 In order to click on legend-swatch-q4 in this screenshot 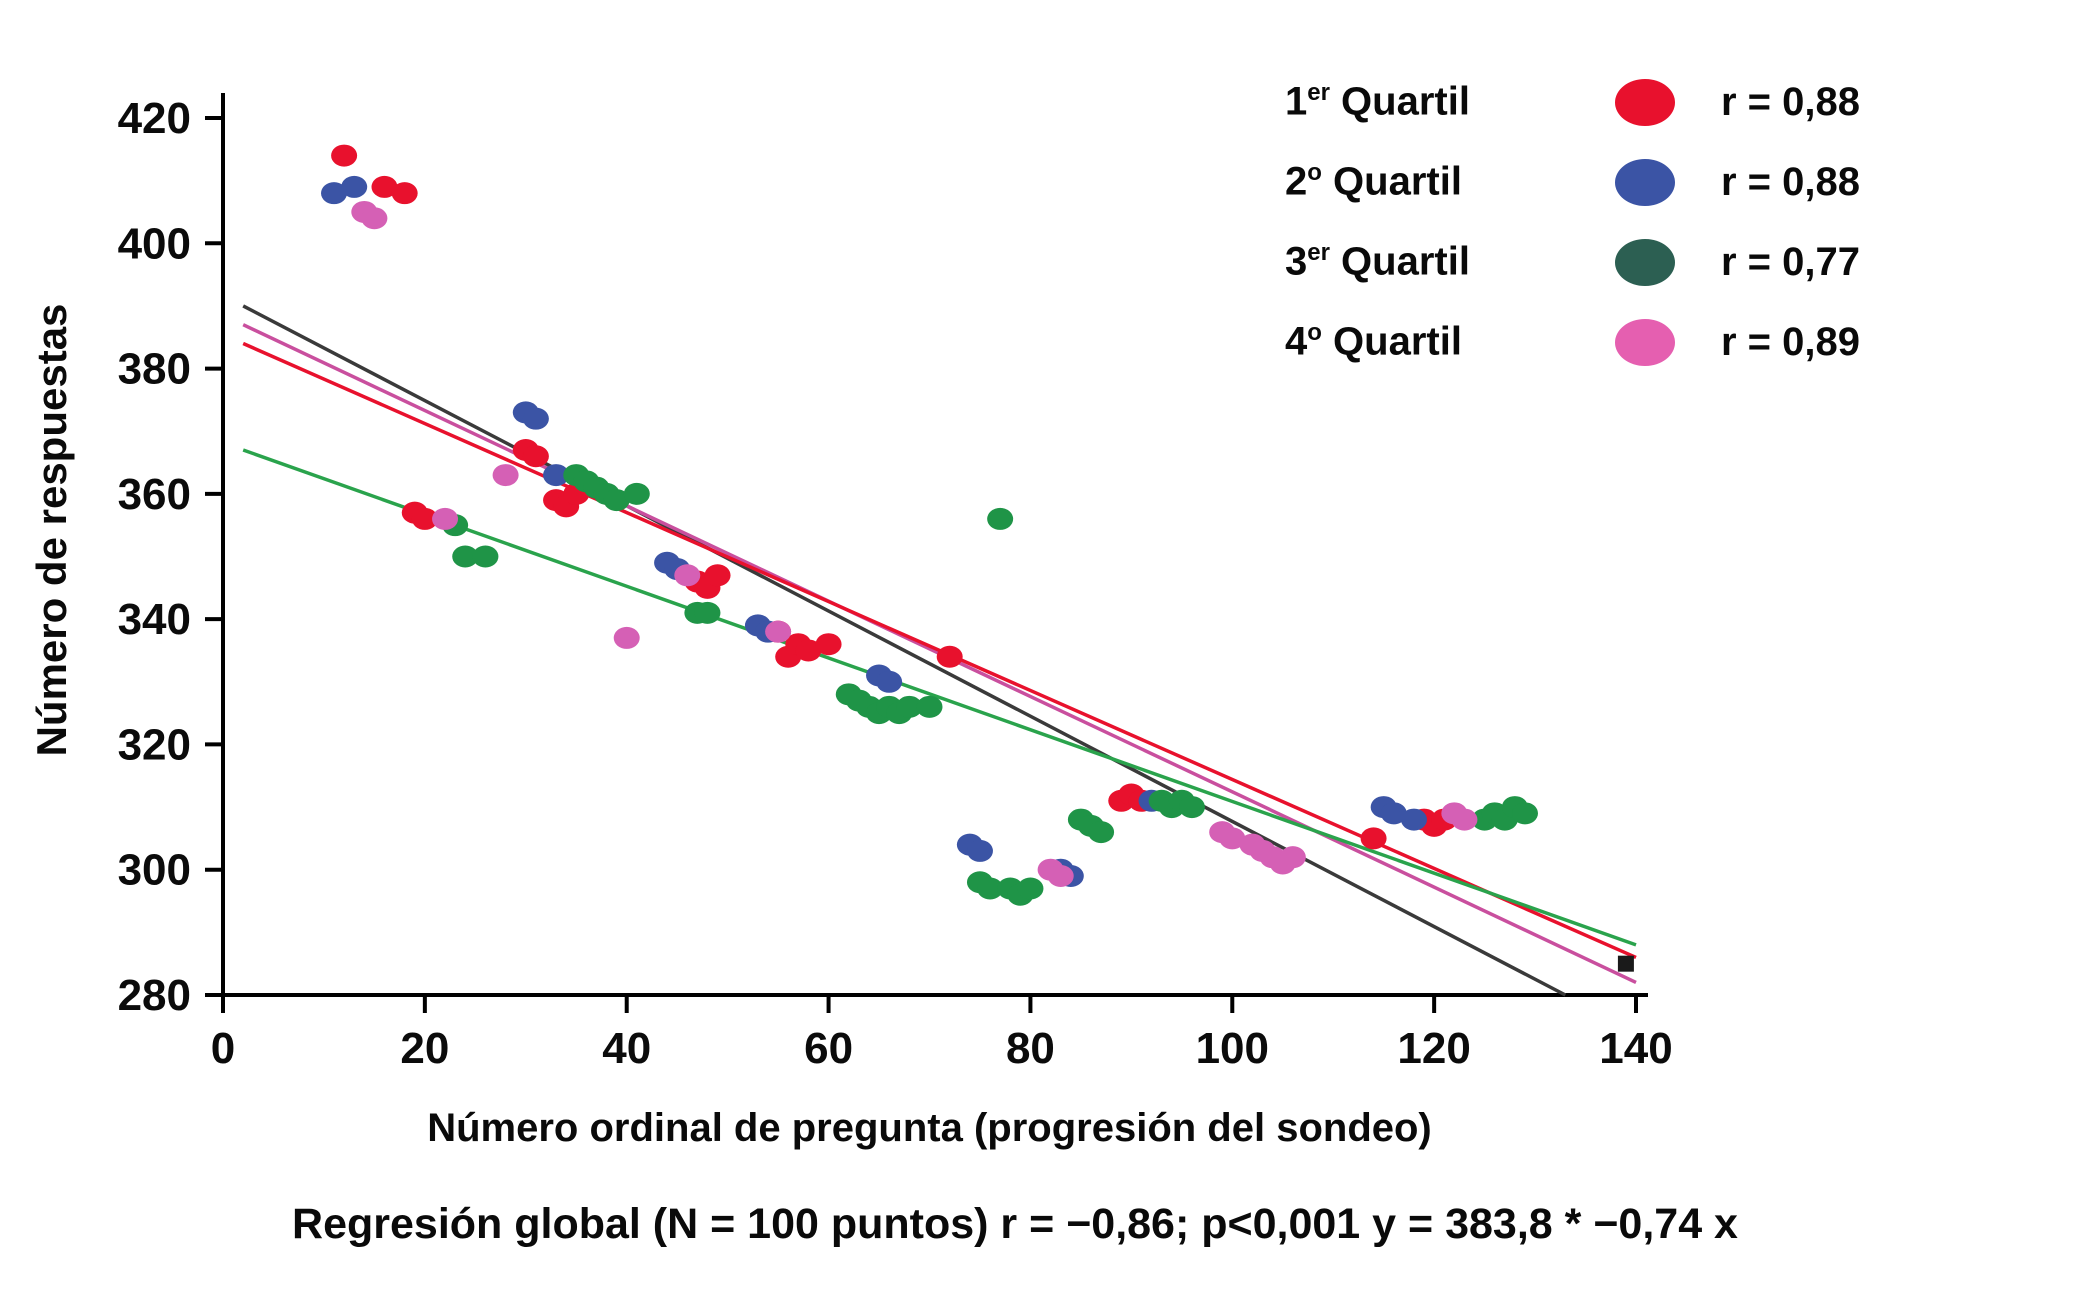, I will do `click(1645, 342)`.